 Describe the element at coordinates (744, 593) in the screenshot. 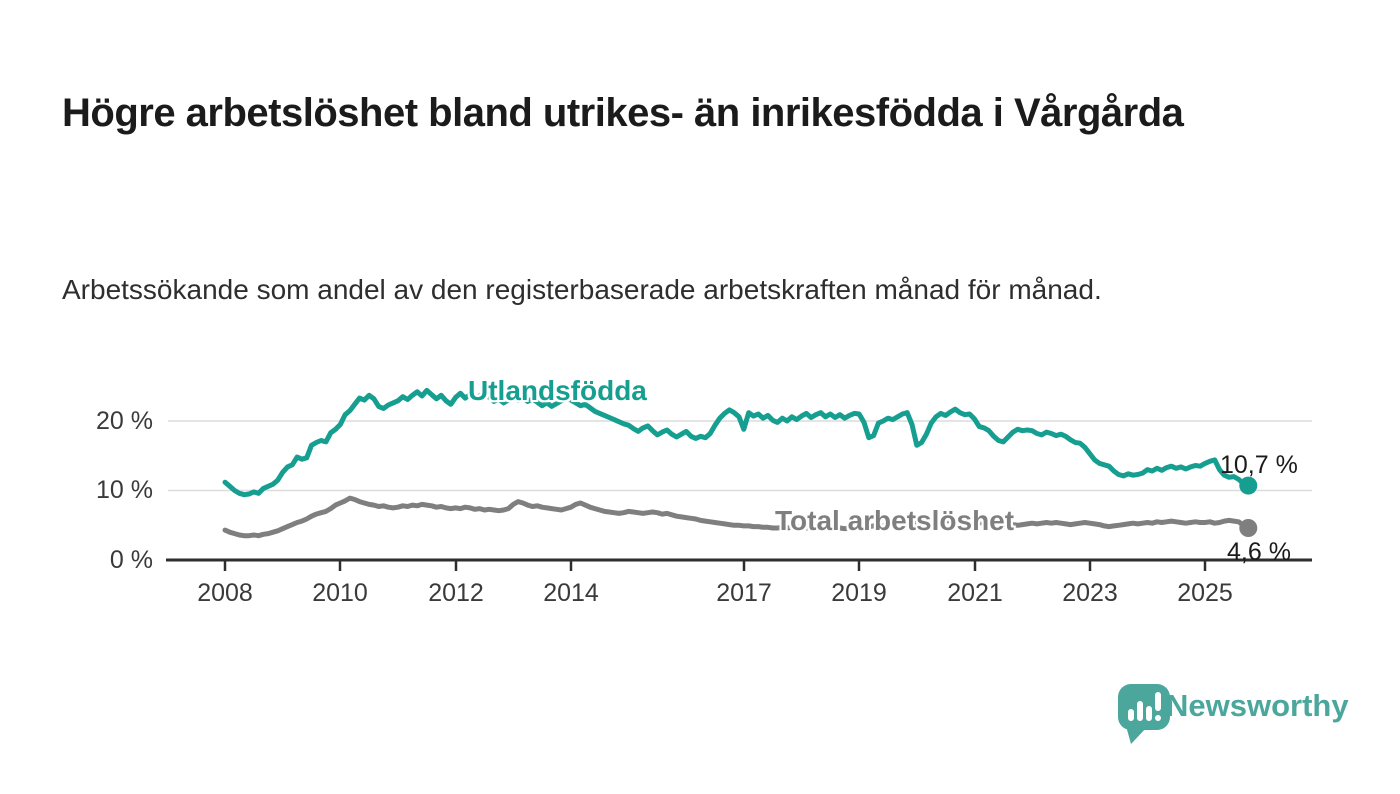

I see `x-tick-2017: 2017` at that location.